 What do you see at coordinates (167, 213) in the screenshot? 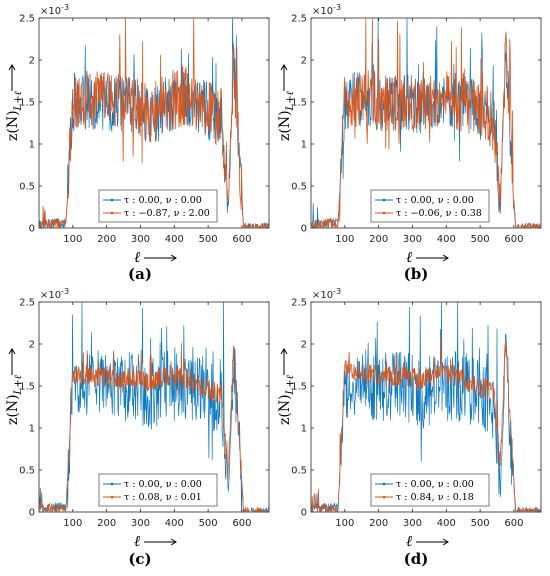
I see `legend-label-2: τ : −0.87, ν : 2.00` at bounding box center [167, 213].